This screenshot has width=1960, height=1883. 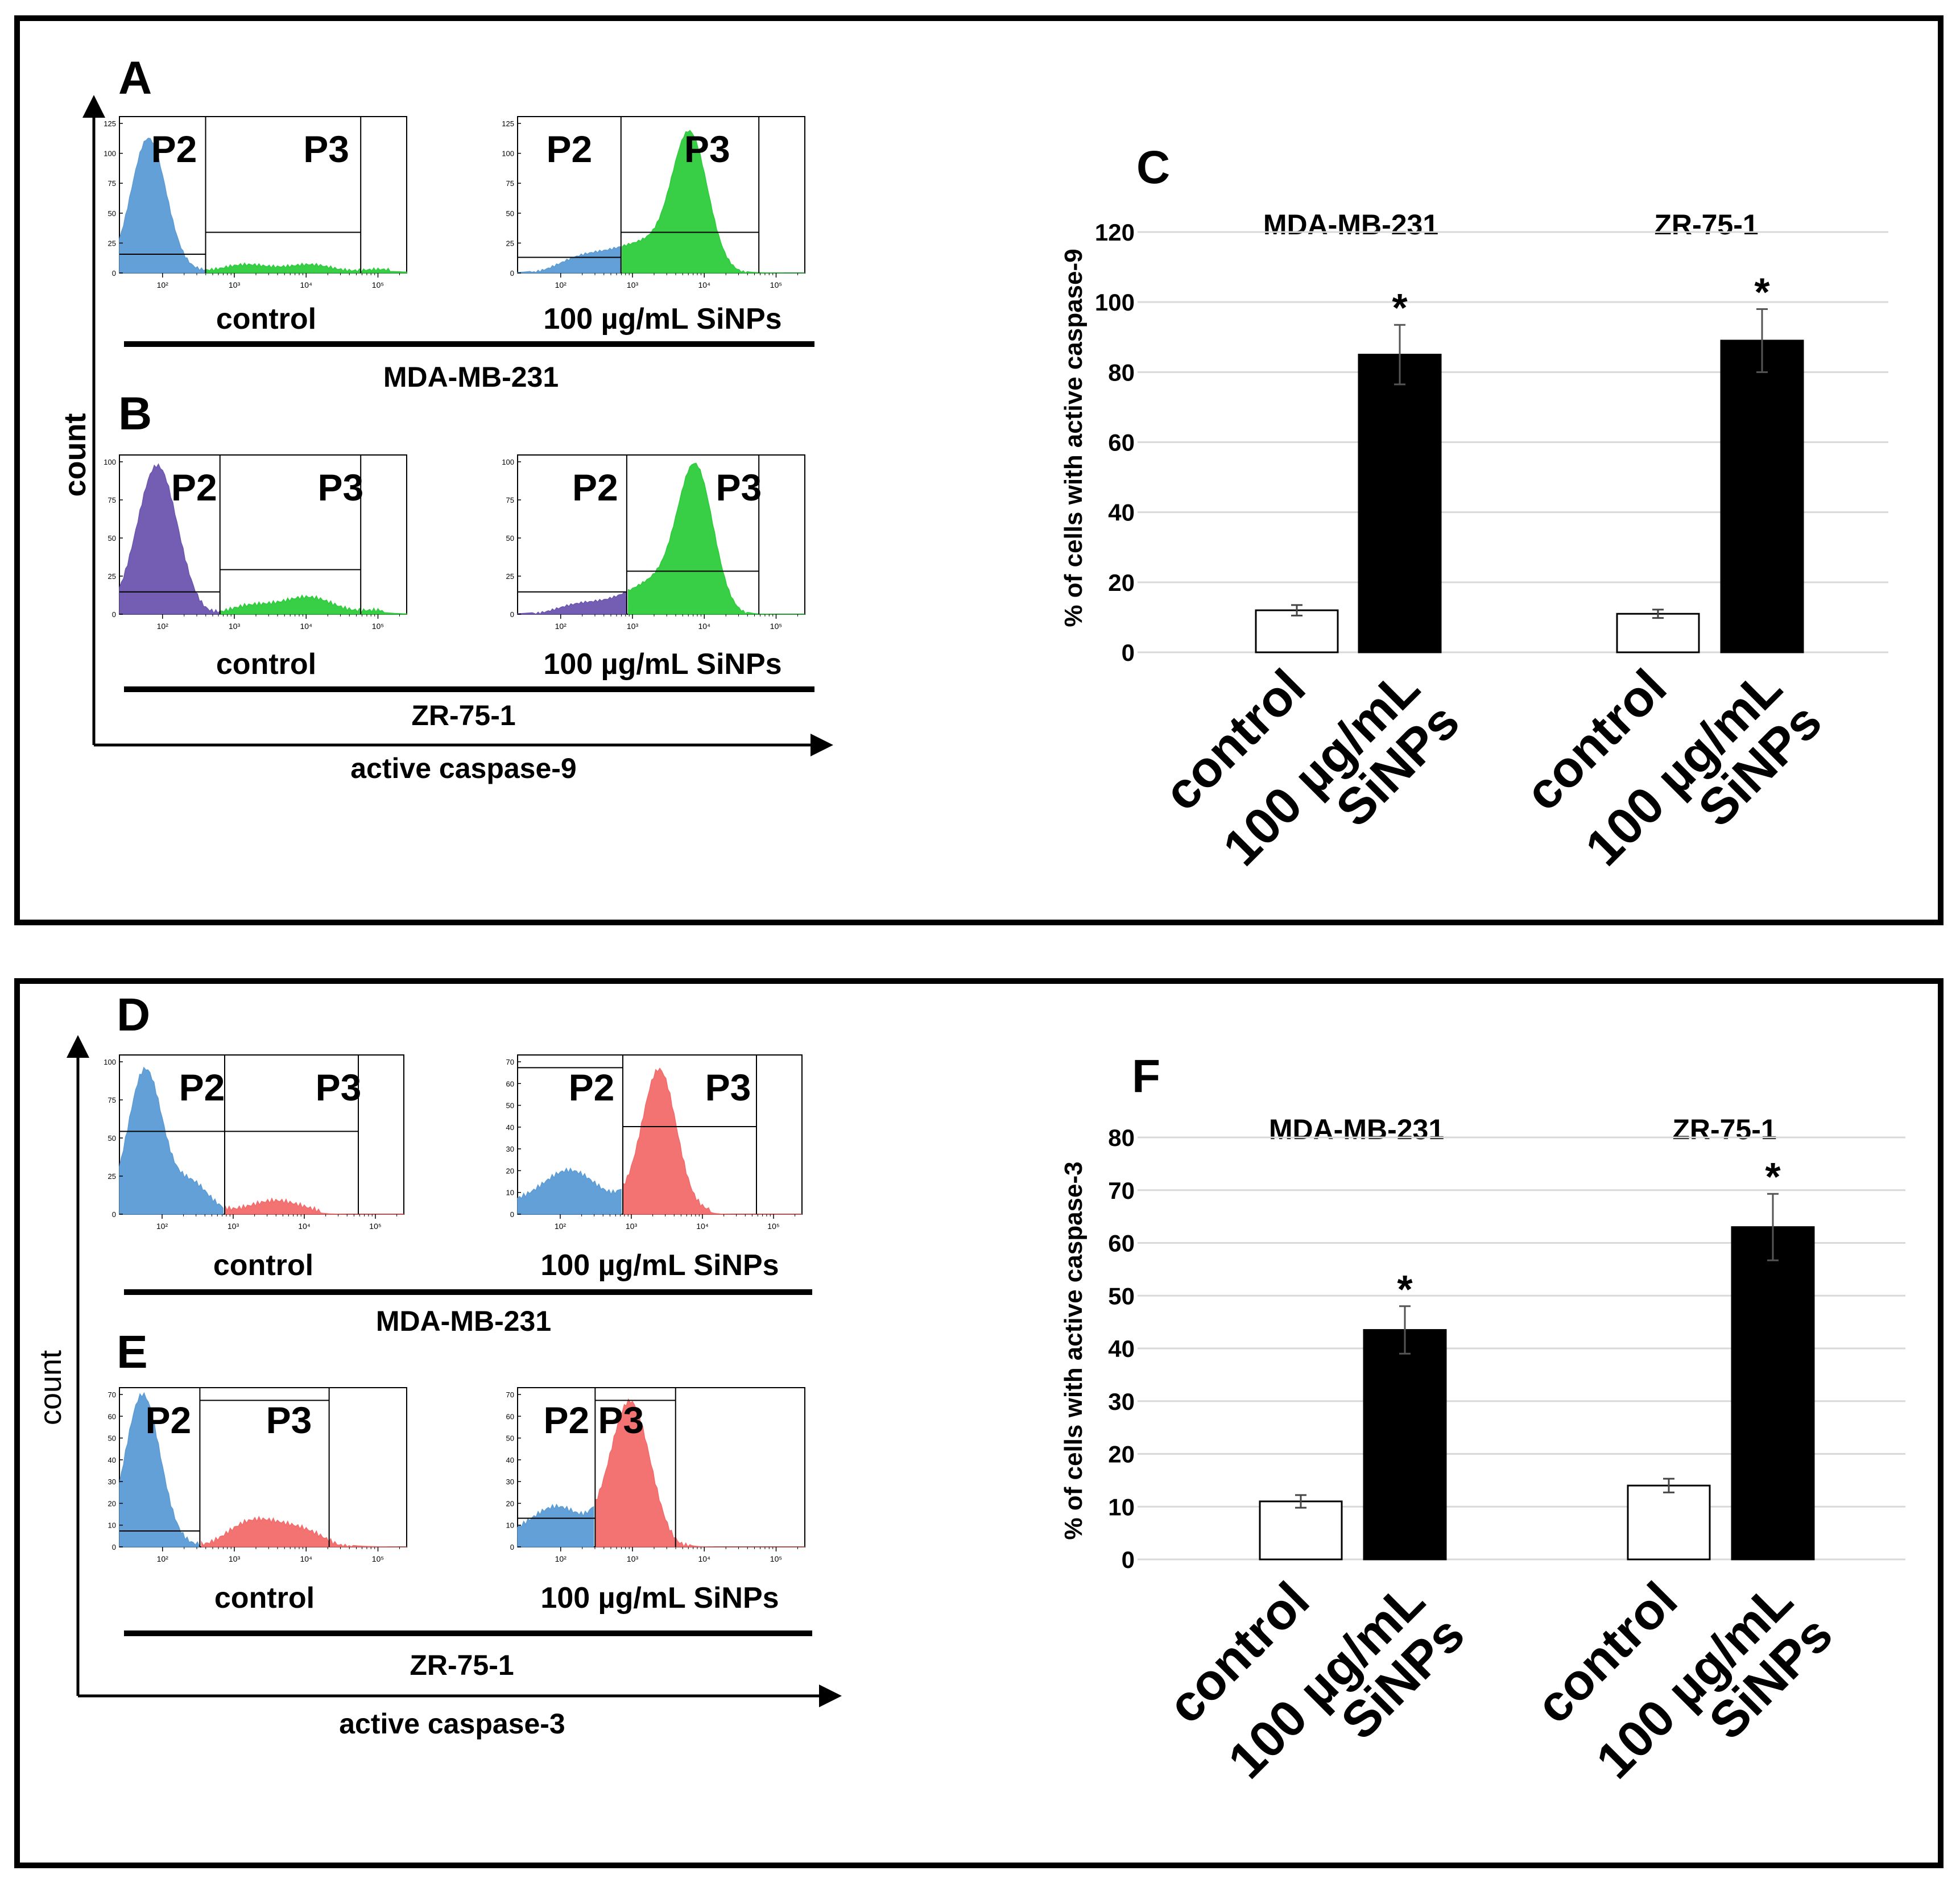 I want to click on histogram-y-tick-label: 30, so click(x=510, y=1149).